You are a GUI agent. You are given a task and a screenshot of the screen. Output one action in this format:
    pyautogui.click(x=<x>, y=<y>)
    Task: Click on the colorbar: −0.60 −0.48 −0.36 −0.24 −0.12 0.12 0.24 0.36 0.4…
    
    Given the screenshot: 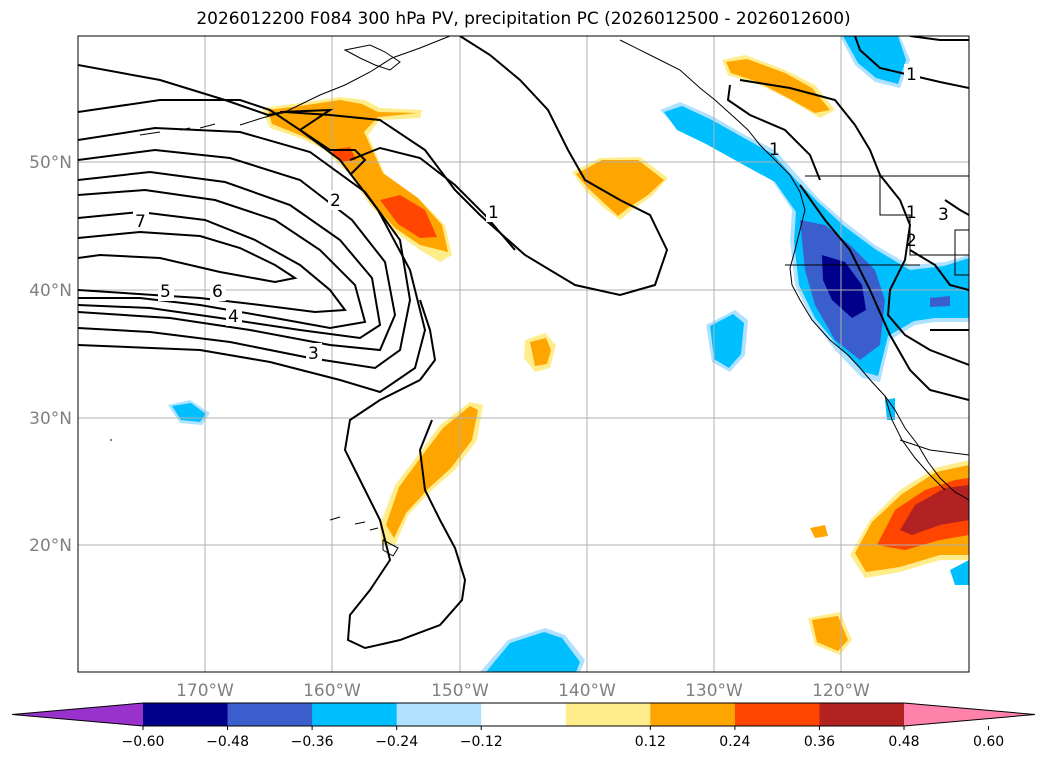 What is the action you would take?
    pyautogui.click(x=523, y=726)
    